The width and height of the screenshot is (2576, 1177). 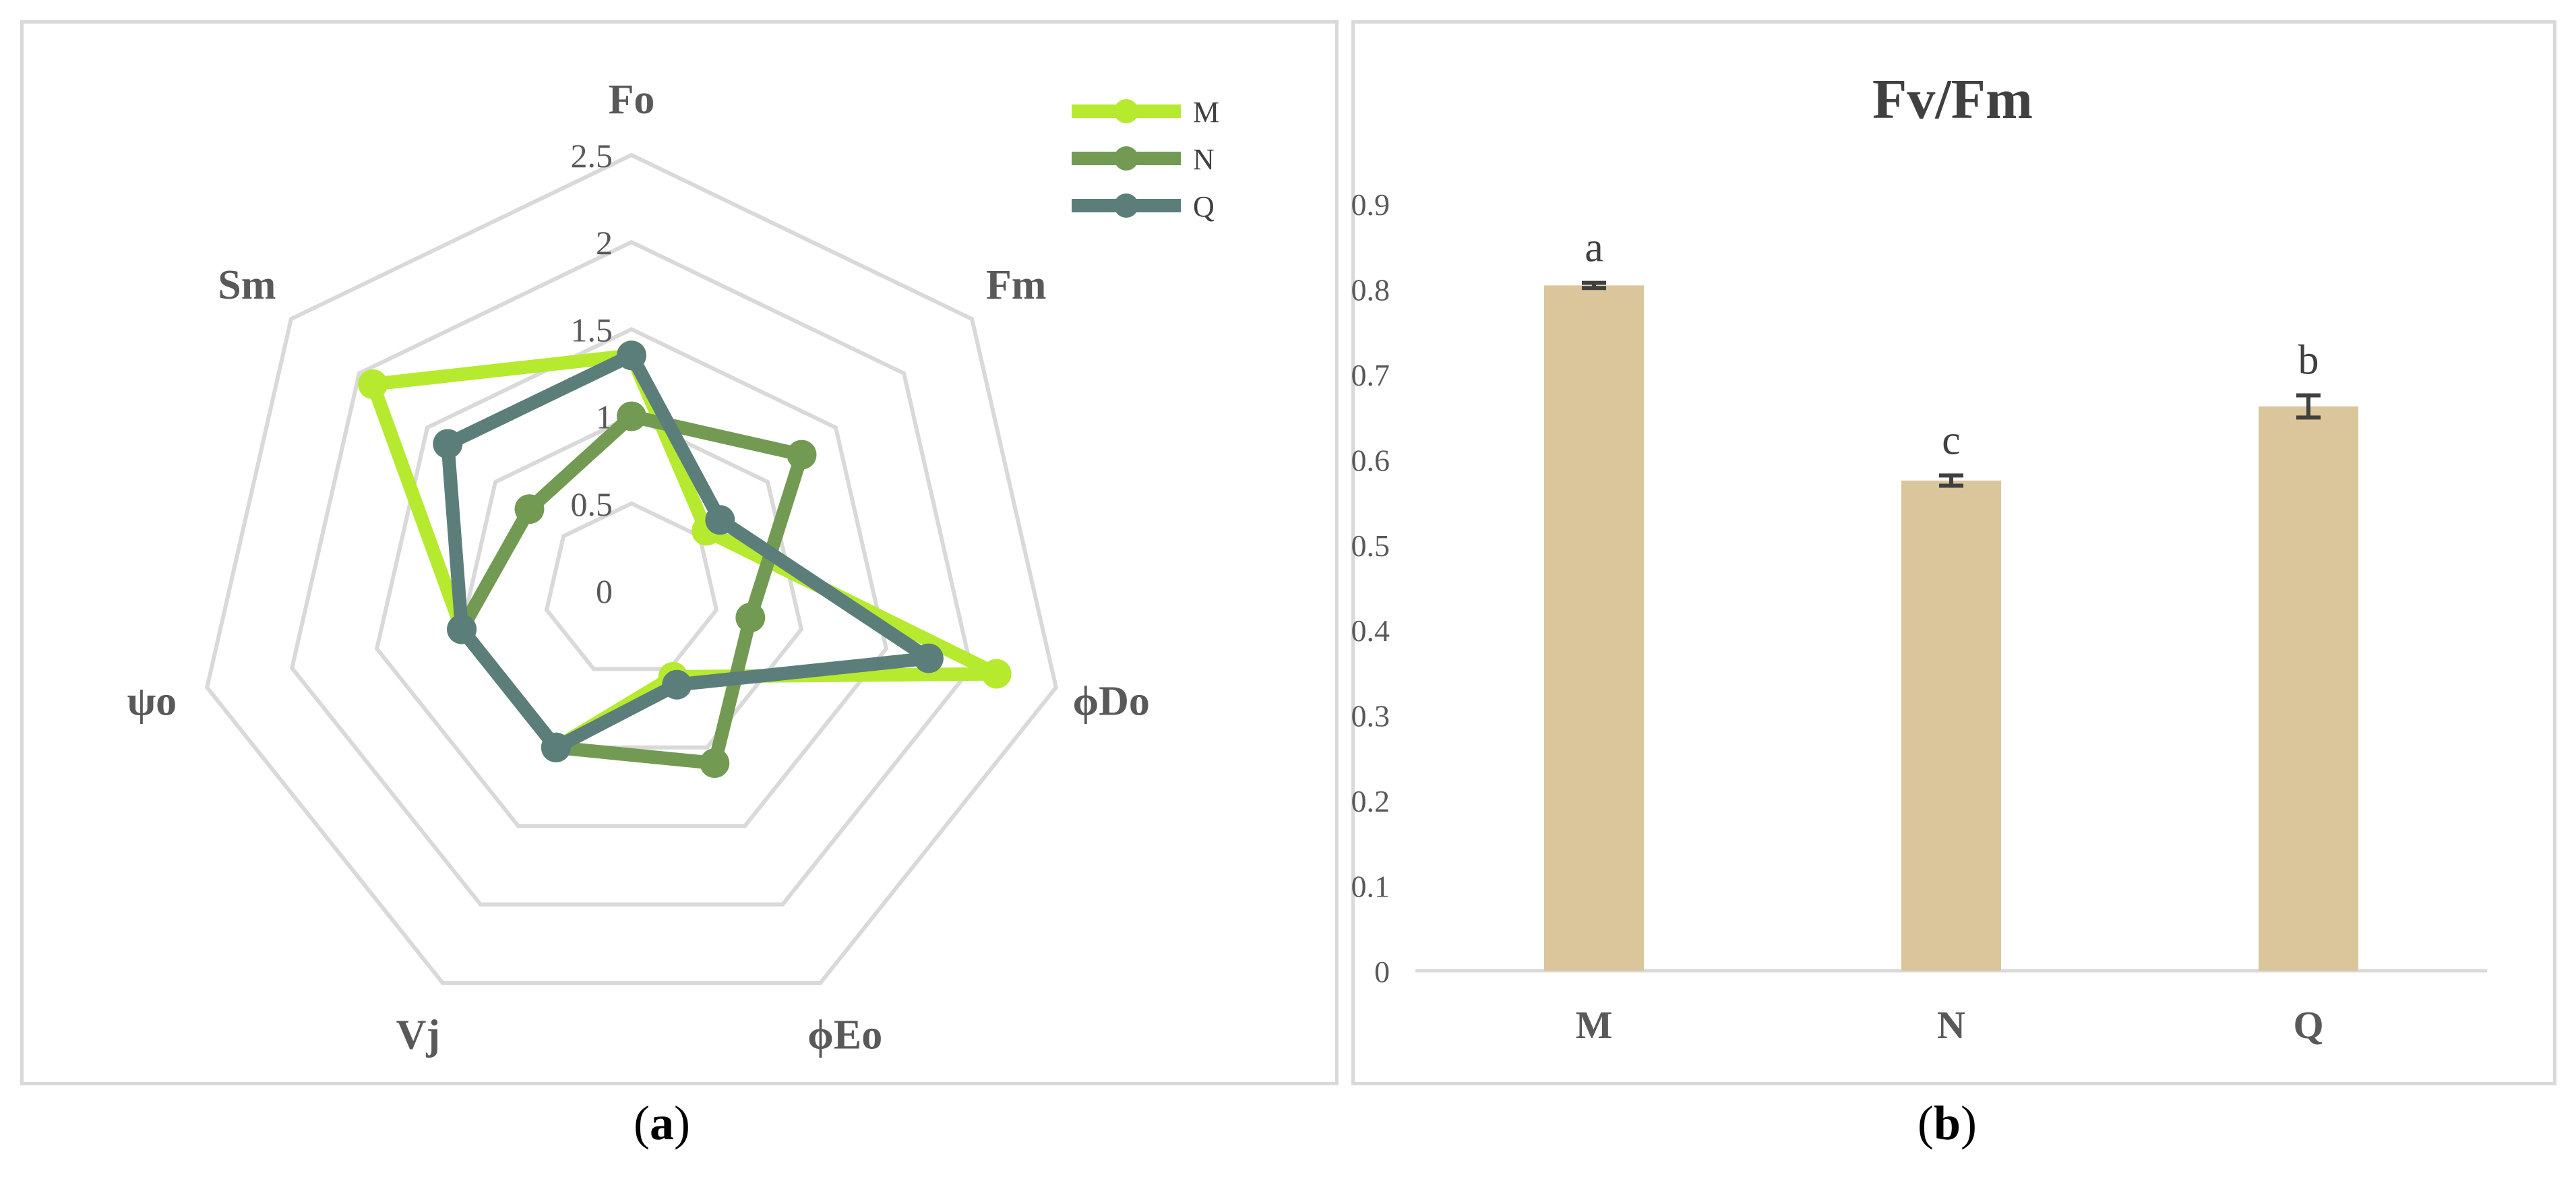 What do you see at coordinates (1126, 158) in the screenshot?
I see `legend-marker-n` at bounding box center [1126, 158].